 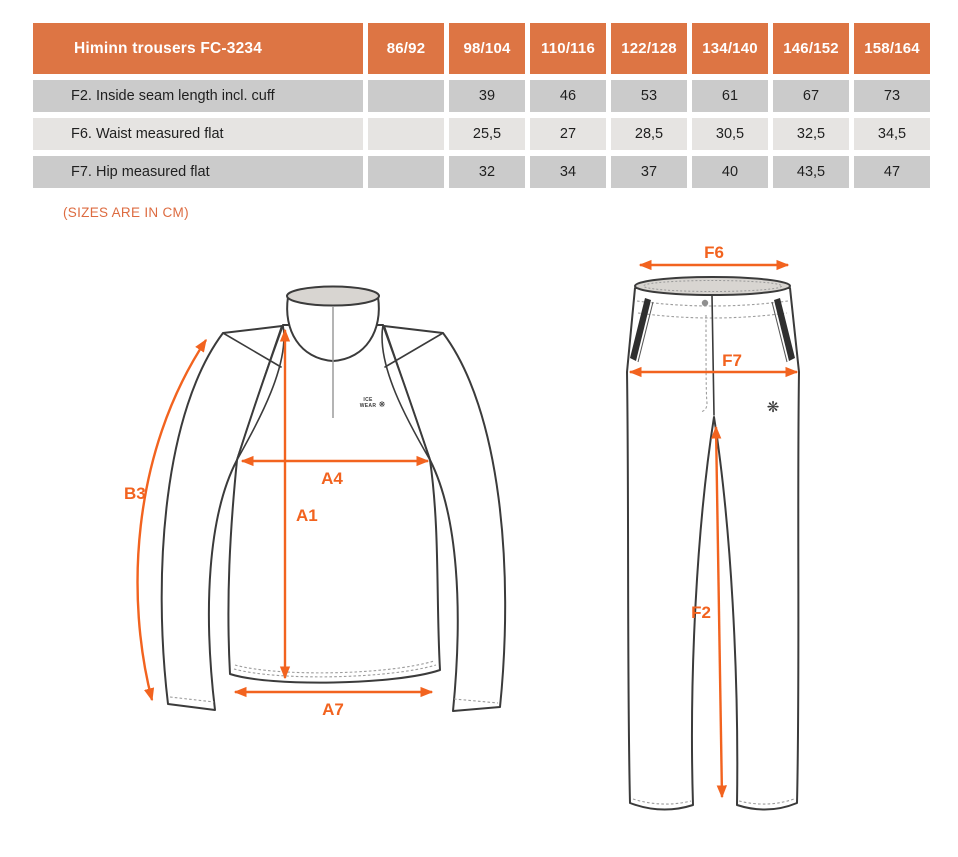 I want to click on size-col-header-4: 122/128, so click(x=649, y=48).